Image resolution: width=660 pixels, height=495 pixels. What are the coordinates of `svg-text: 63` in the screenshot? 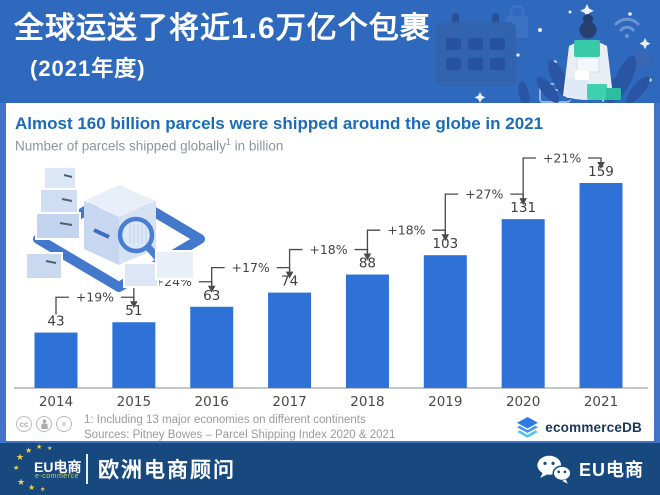 It's located at (211, 296).